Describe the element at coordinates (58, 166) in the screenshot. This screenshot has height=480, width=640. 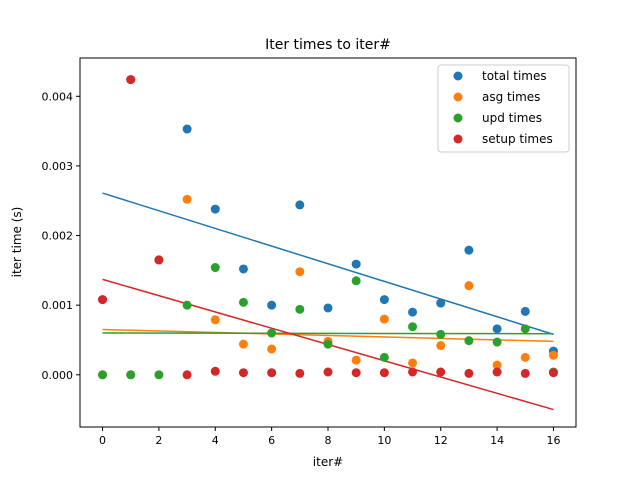
I see `y-tick-label: 0.003` at that location.